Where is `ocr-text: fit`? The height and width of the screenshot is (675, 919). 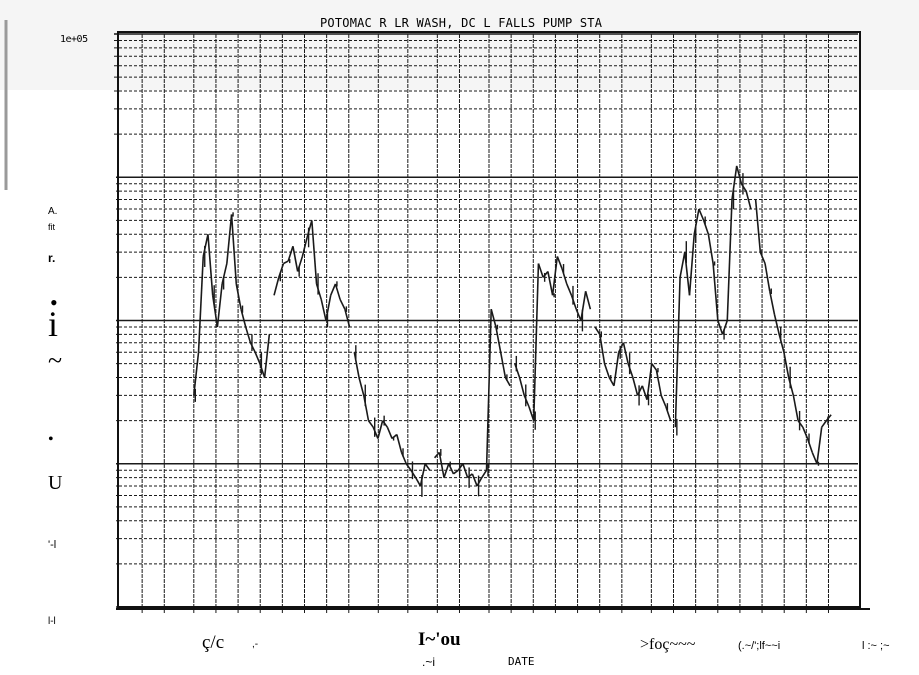
ocr-text: fit is located at coordinates (52, 227).